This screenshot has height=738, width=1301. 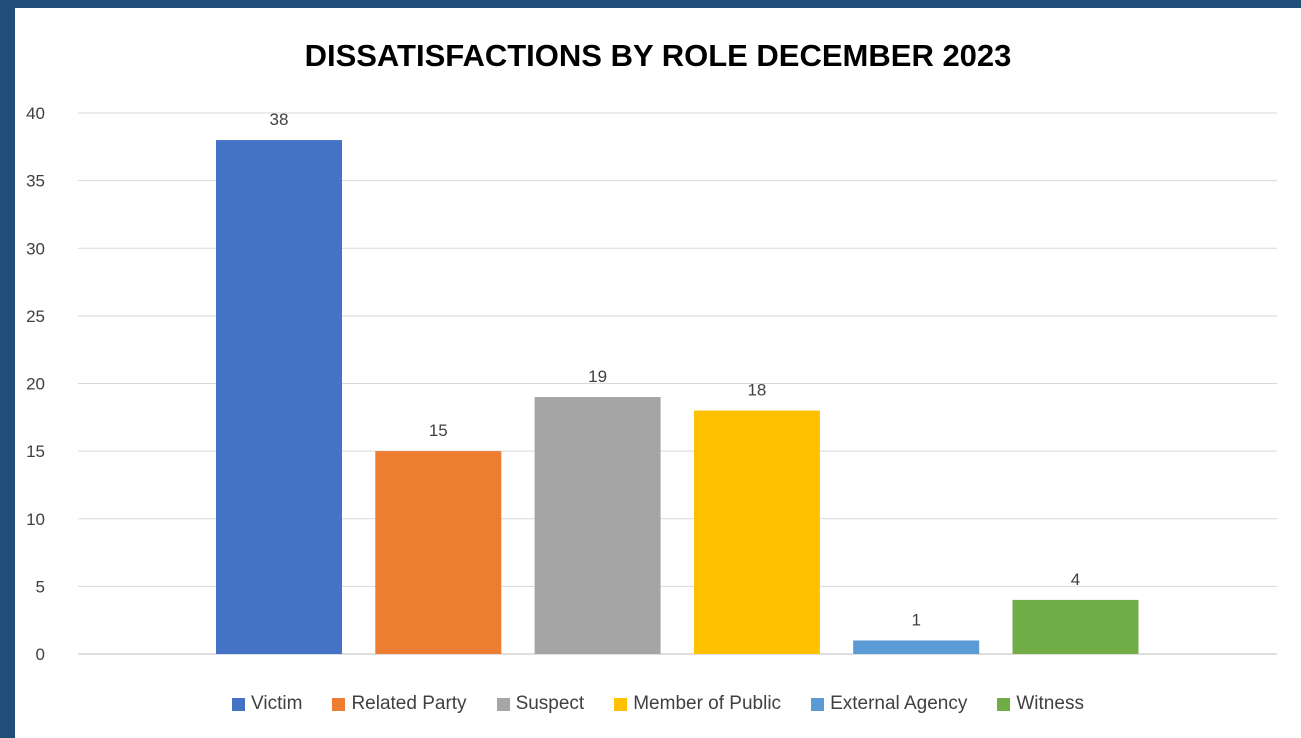 I want to click on bar-related-party, so click(x=438, y=552).